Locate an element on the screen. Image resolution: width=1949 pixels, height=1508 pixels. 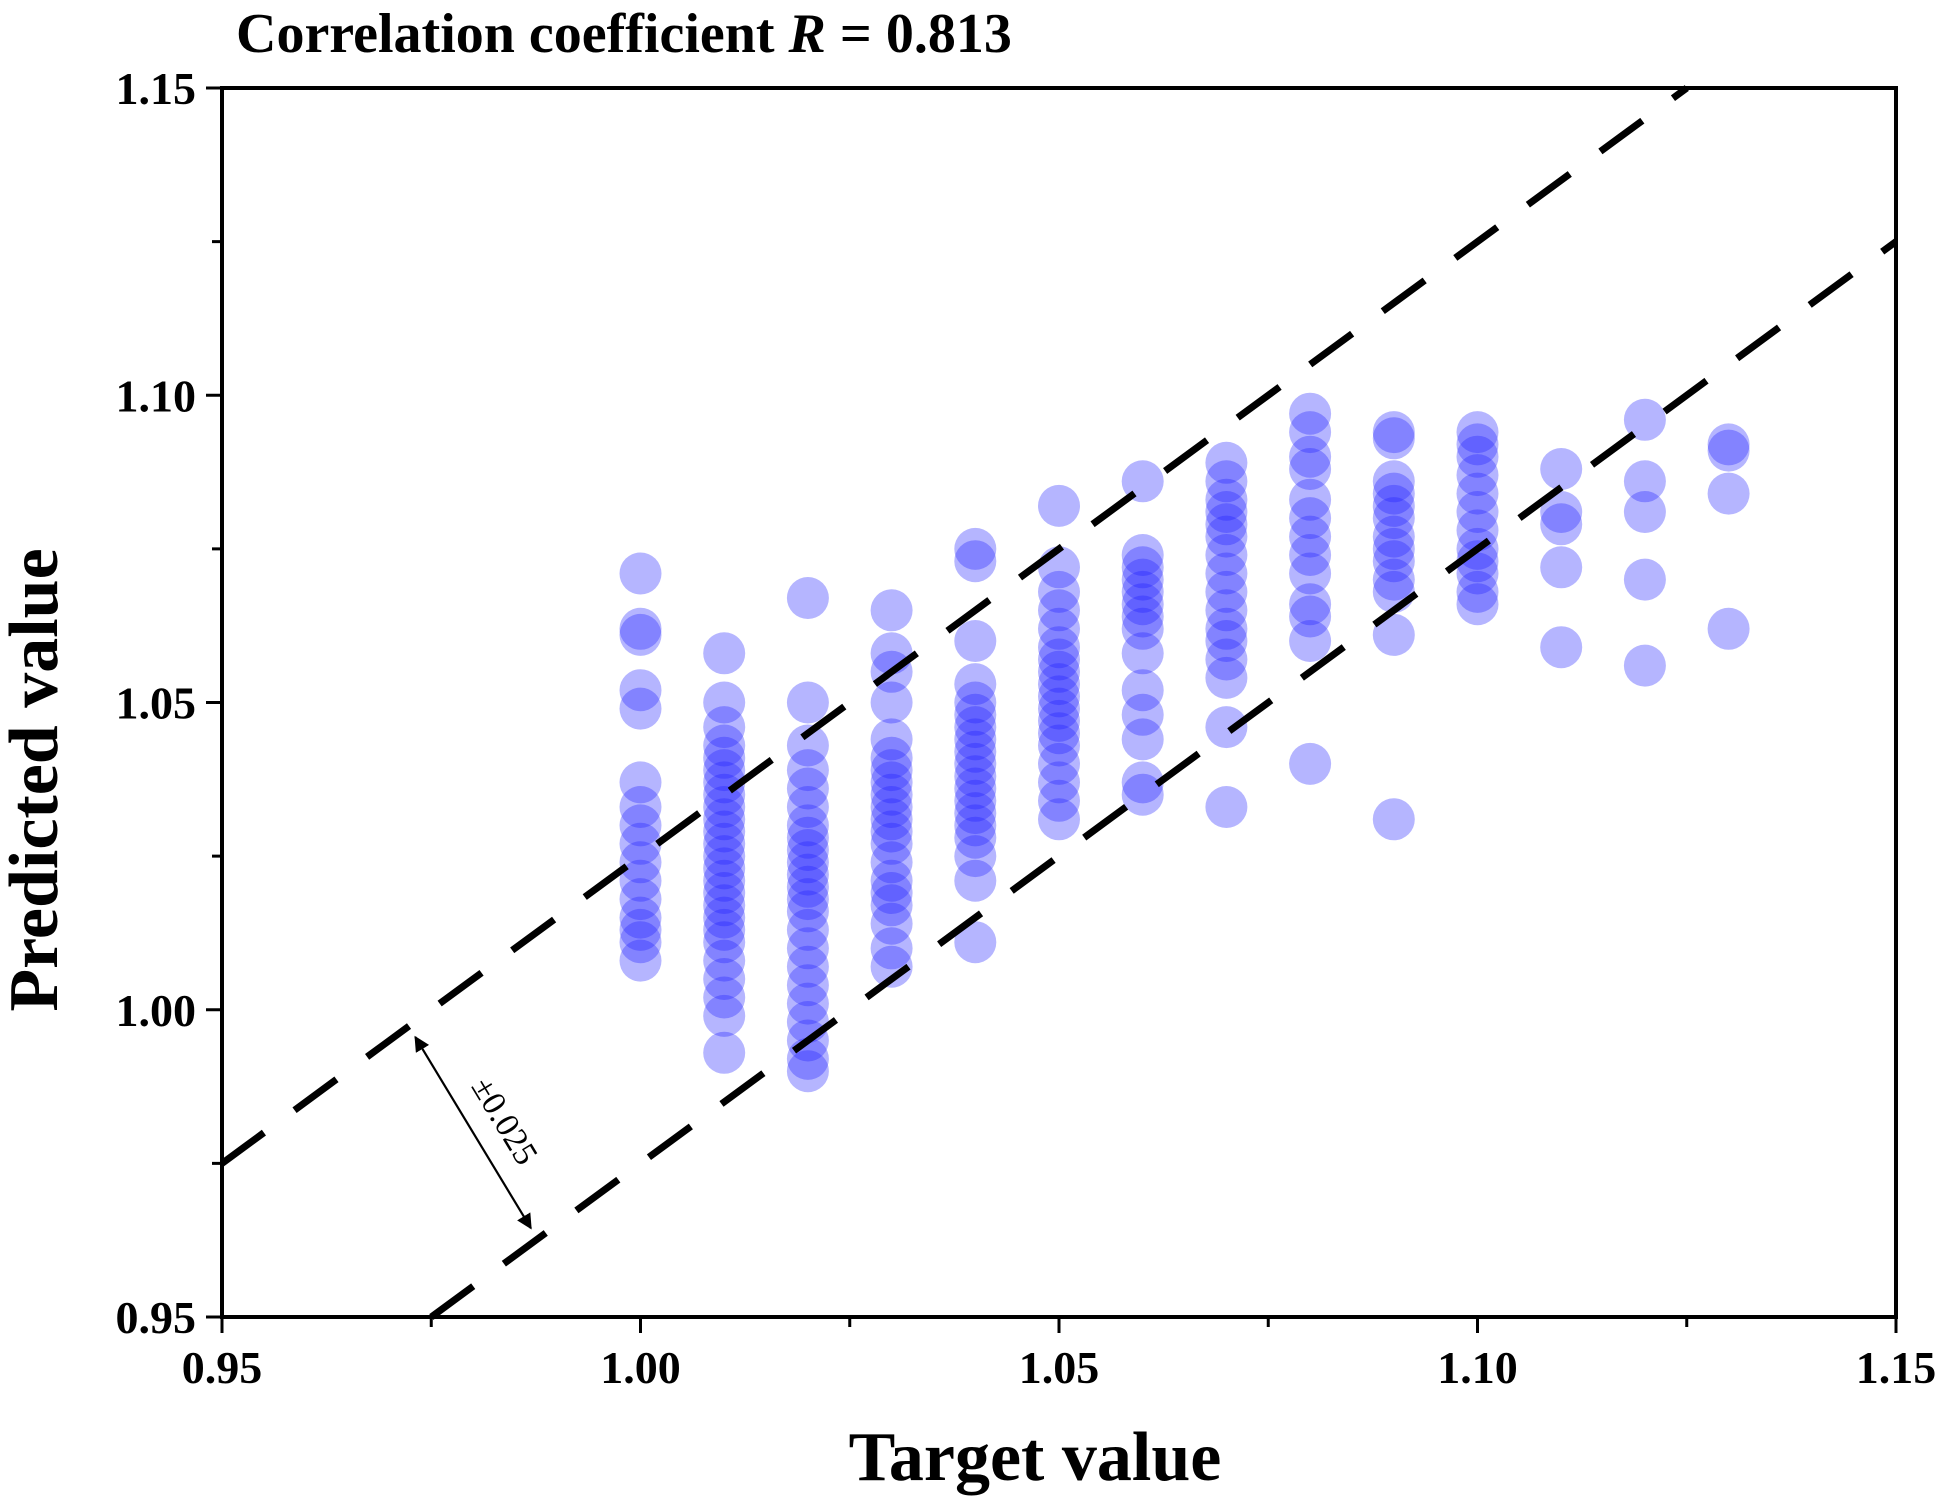
chart-title-prefix: Correlation coefficient is located at coordinates (512, 34).